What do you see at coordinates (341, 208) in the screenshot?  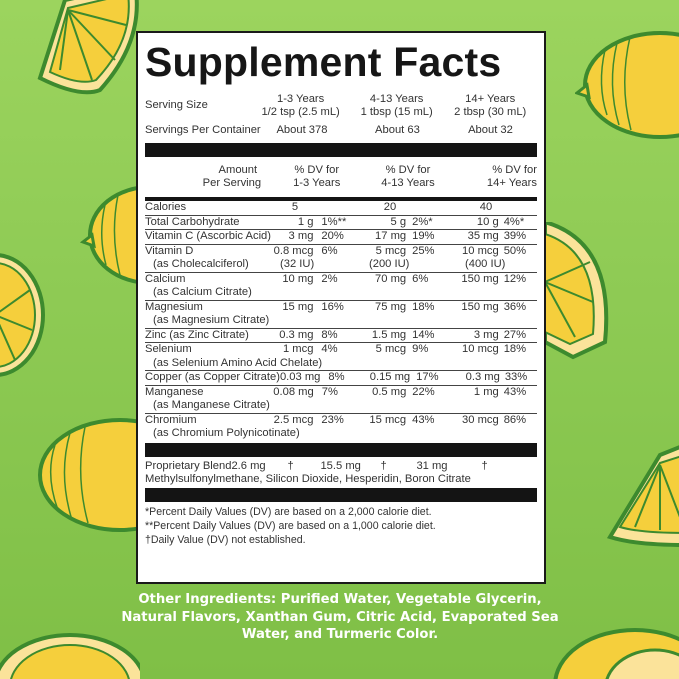 I see `nutrient-row: Calories 5 20 40` at bounding box center [341, 208].